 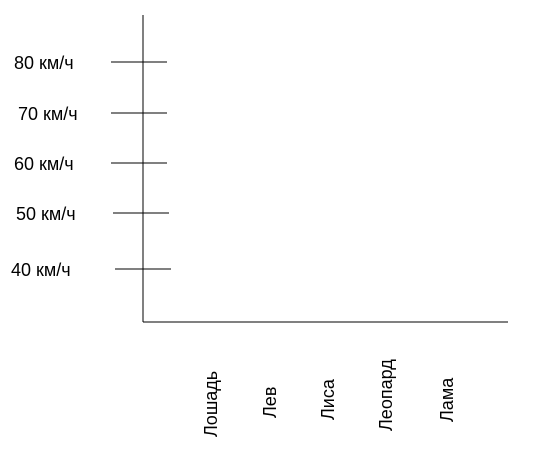 What do you see at coordinates (44, 164) in the screenshot?
I see `y-tick-label: 60 км/ч` at bounding box center [44, 164].